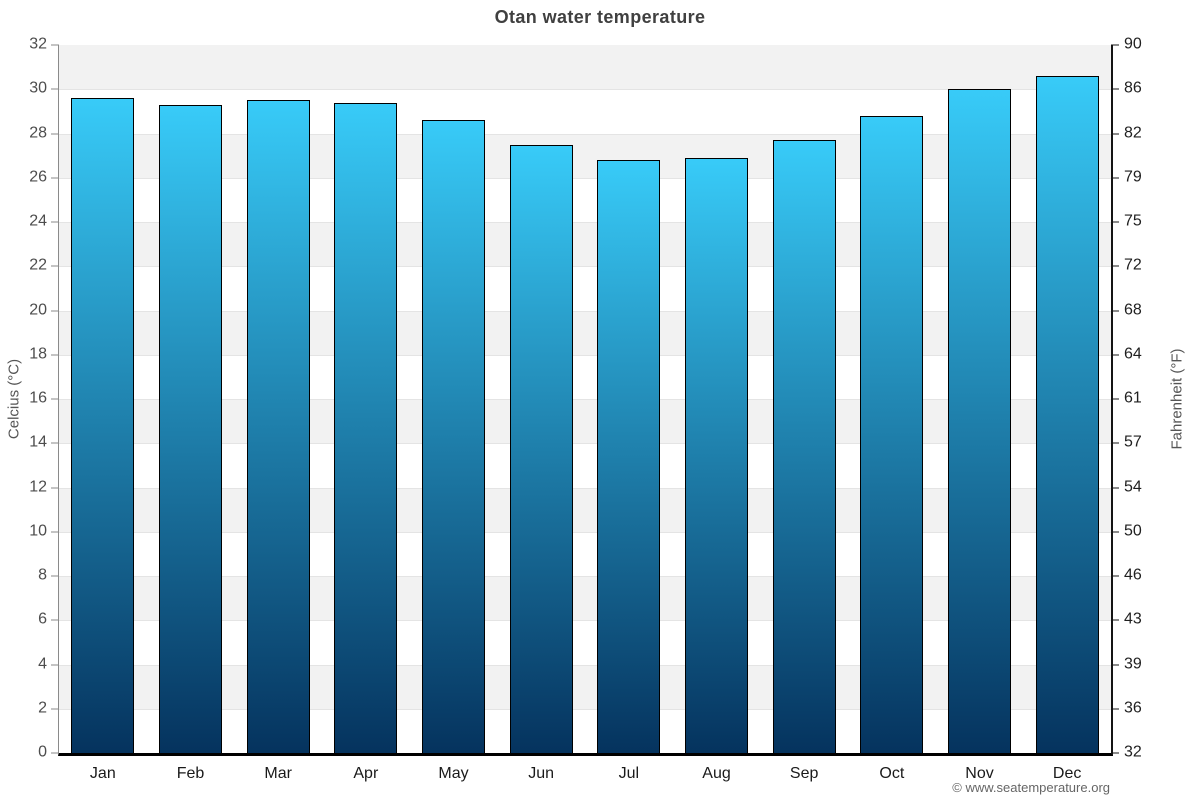 This screenshot has width=1200, height=800. I want to click on celsius-tick-label: 18, so click(38, 354).